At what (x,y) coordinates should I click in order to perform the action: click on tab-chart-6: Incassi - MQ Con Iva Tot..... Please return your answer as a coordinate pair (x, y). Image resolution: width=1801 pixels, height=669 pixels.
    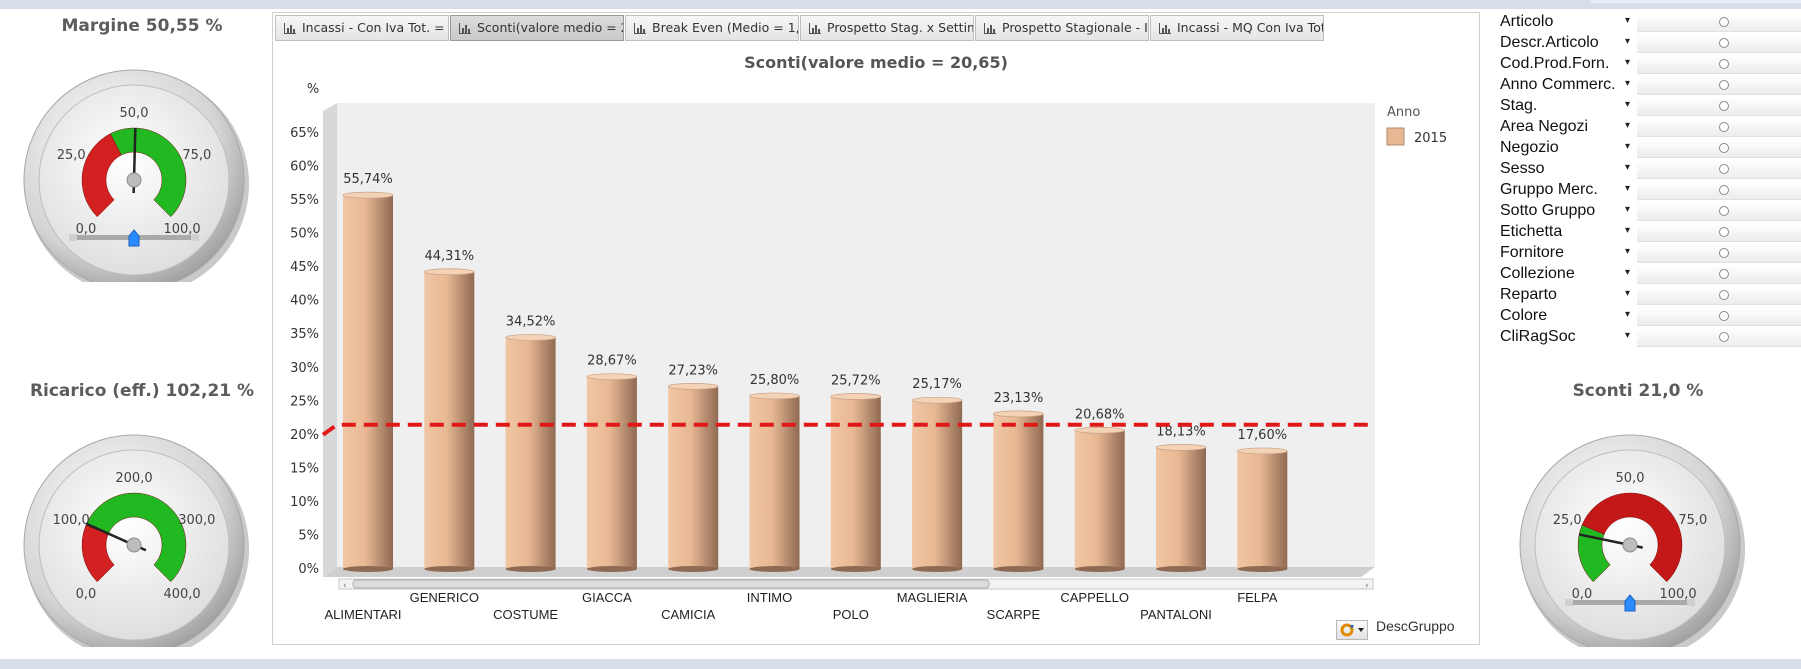
    Looking at the image, I should click on (1237, 28).